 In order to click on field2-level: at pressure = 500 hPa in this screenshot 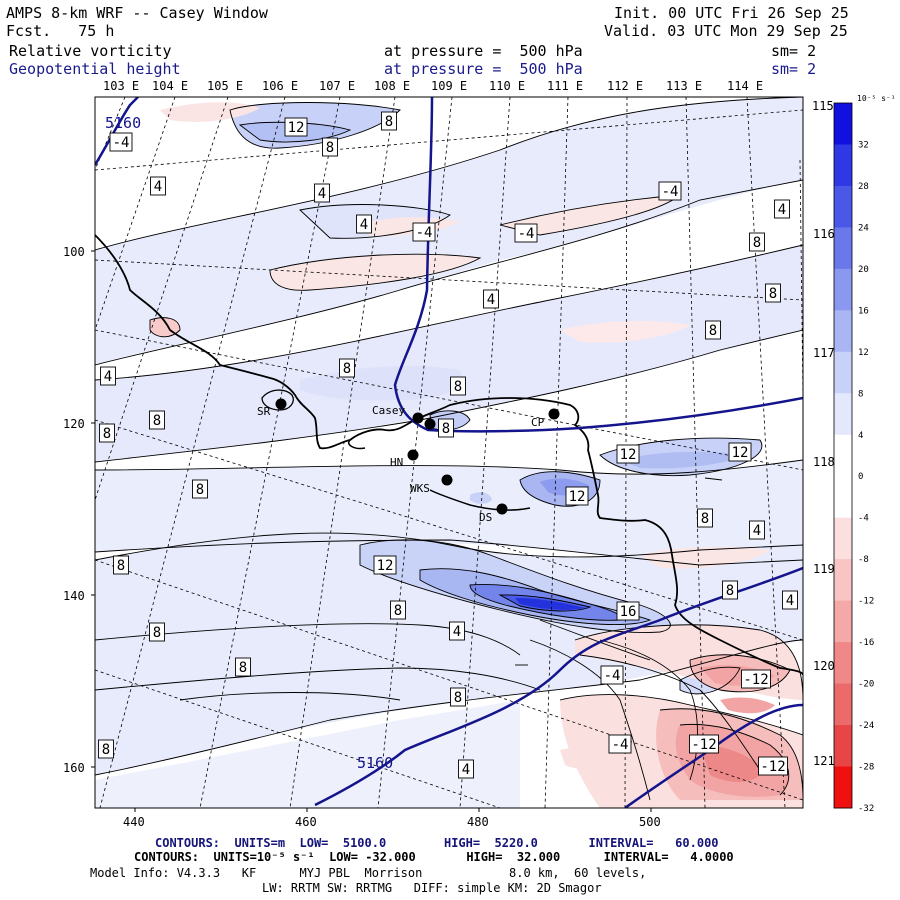, I will do `click(483, 69)`.